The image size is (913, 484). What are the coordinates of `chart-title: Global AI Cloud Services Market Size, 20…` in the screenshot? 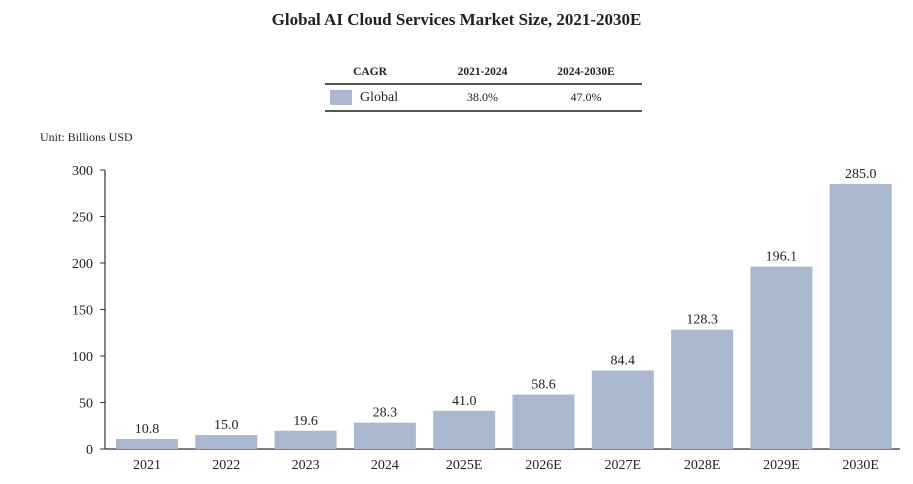 It's located at (456, 19).